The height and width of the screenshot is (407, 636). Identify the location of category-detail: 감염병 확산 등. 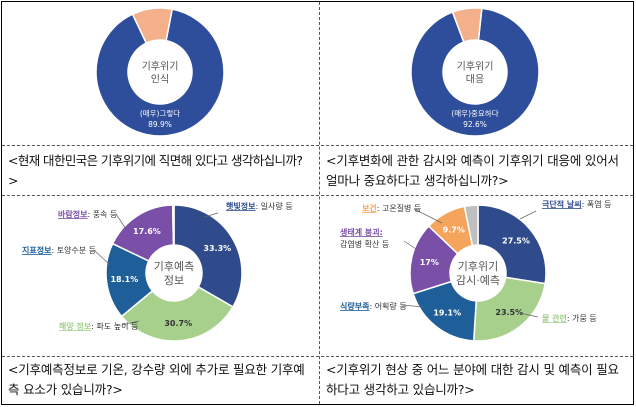
(364, 244).